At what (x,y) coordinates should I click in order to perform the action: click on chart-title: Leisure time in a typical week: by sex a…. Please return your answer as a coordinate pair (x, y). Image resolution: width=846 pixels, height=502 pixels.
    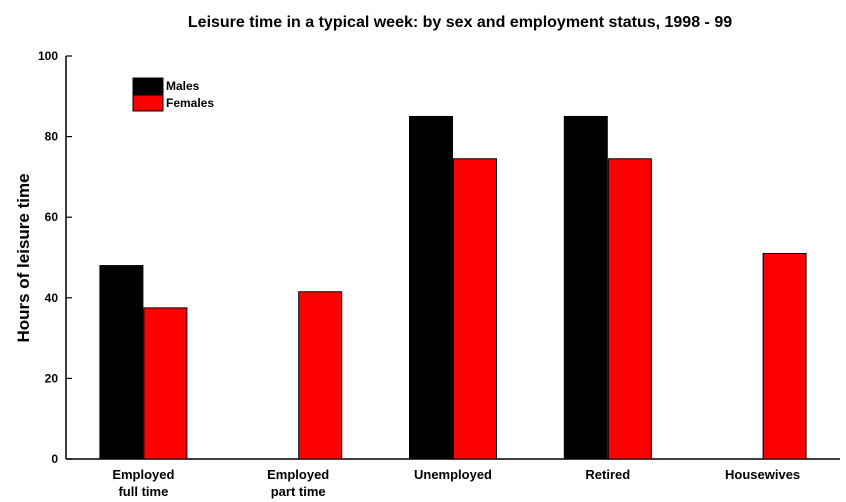
    Looking at the image, I should click on (460, 22).